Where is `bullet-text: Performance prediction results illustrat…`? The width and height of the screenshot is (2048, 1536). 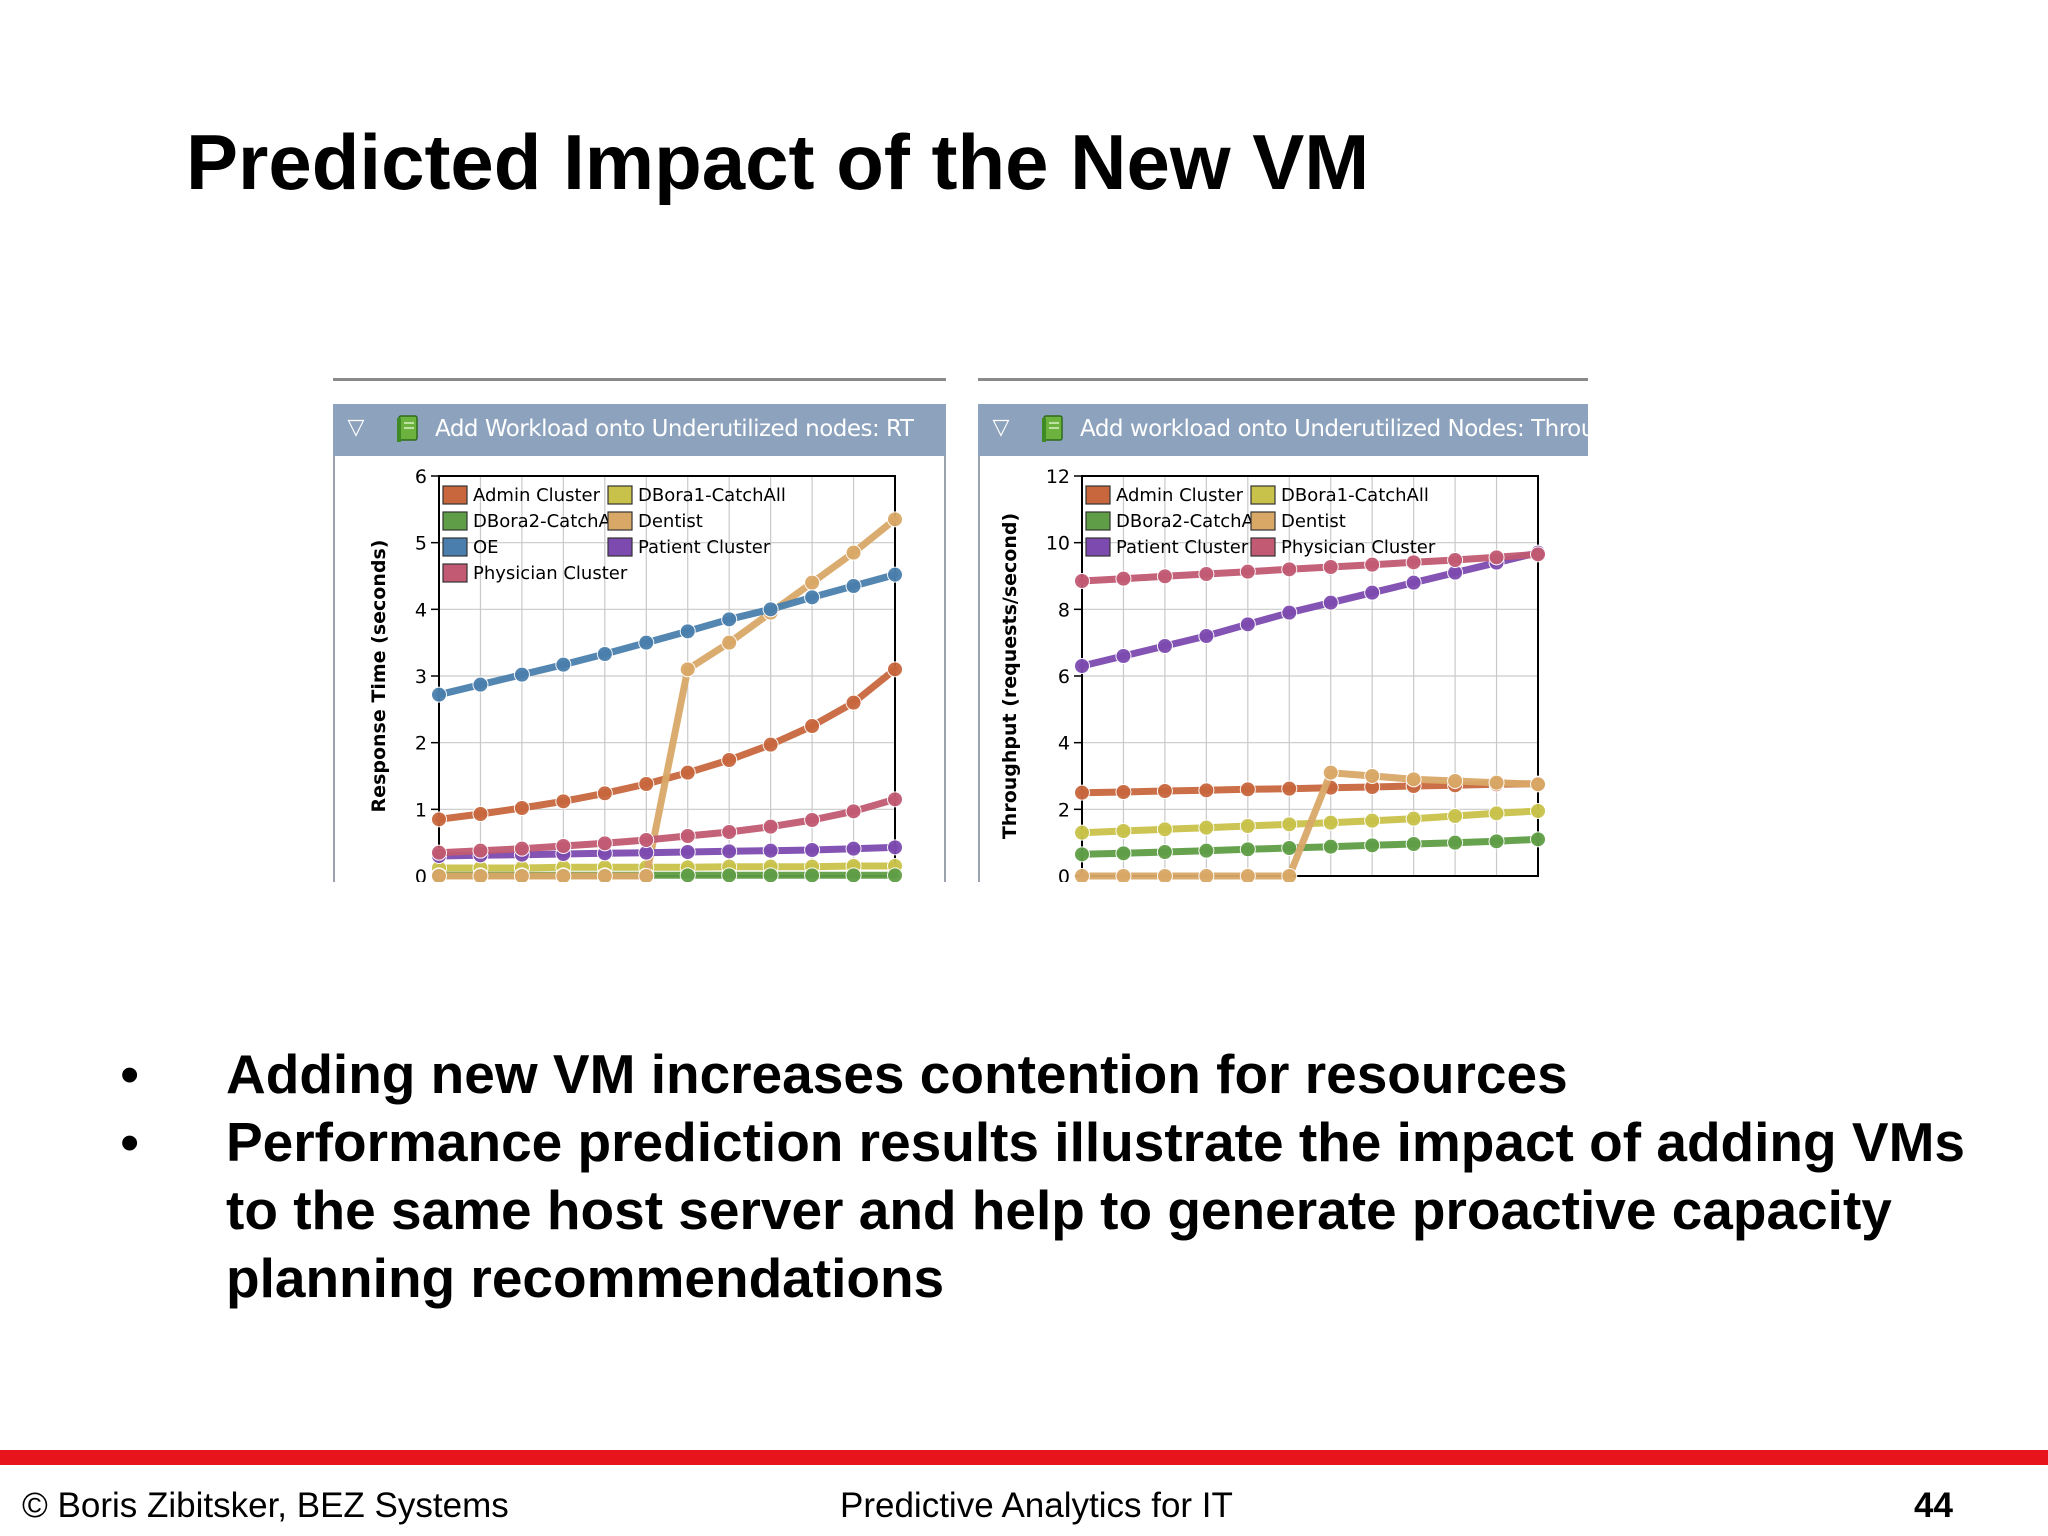 bullet-text: Performance prediction results illustrat… is located at coordinates (1095, 1210).